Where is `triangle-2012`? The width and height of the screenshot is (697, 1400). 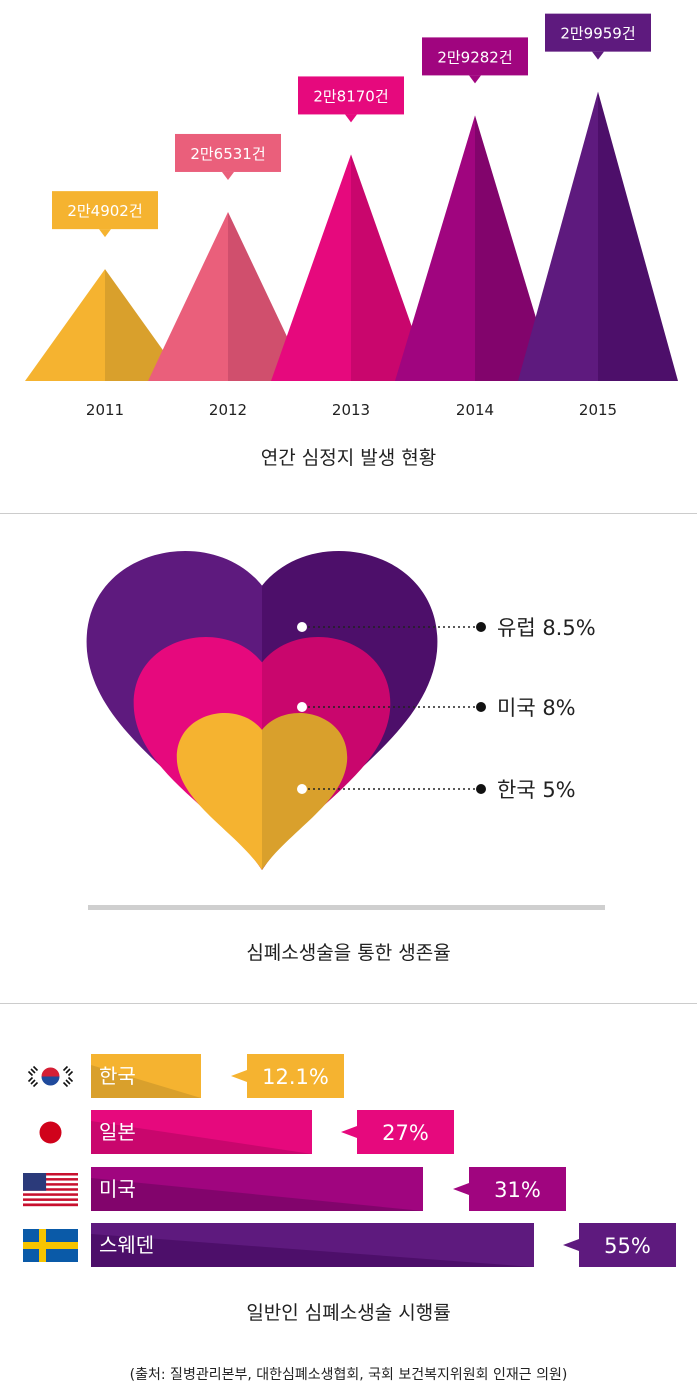 triangle-2012 is located at coordinates (188, 296).